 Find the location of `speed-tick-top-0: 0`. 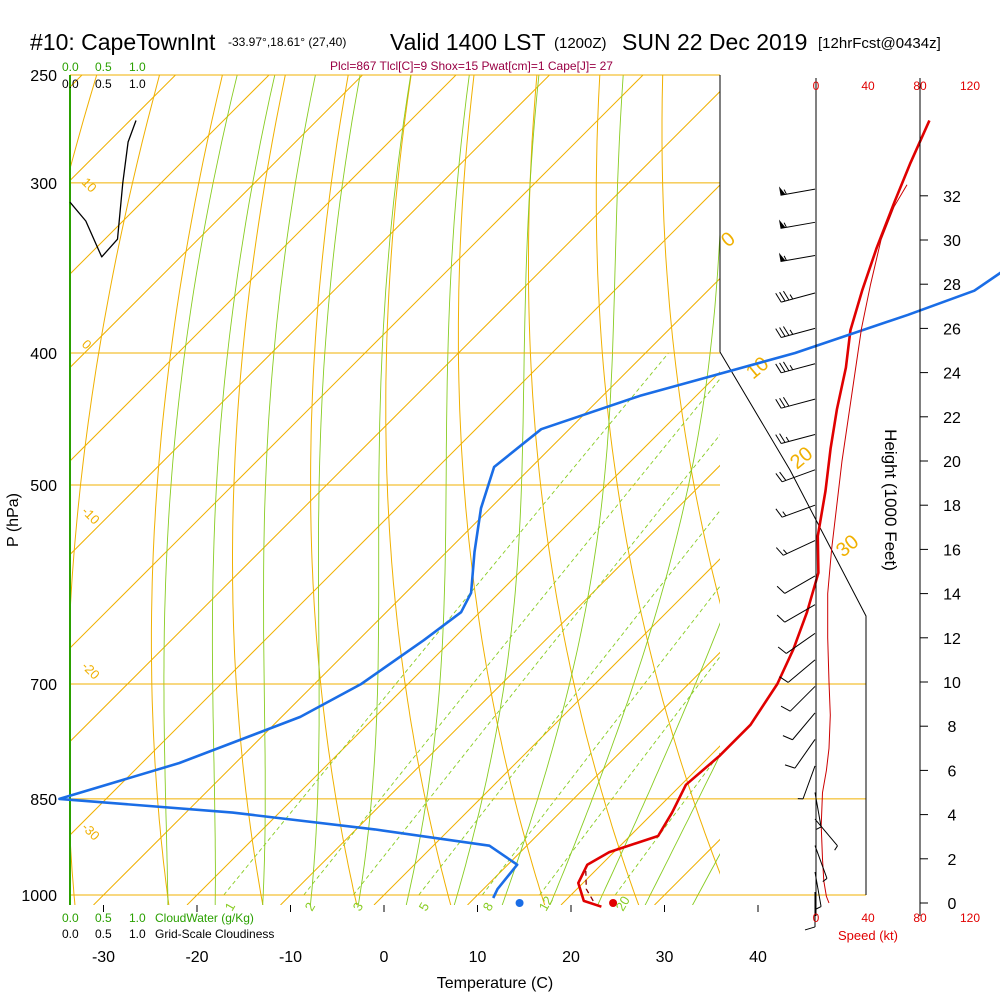

speed-tick-top-0: 0 is located at coordinates (816, 86).